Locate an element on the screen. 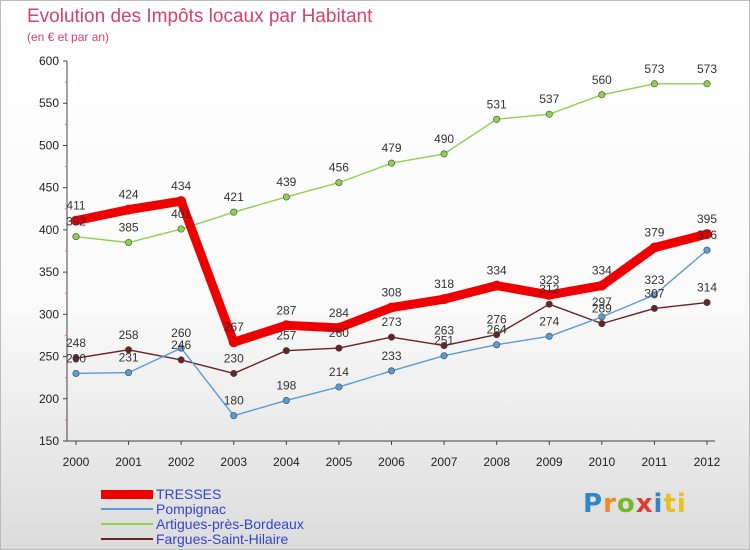 This screenshot has height=550, width=750. data-label: 214 is located at coordinates (339, 372).